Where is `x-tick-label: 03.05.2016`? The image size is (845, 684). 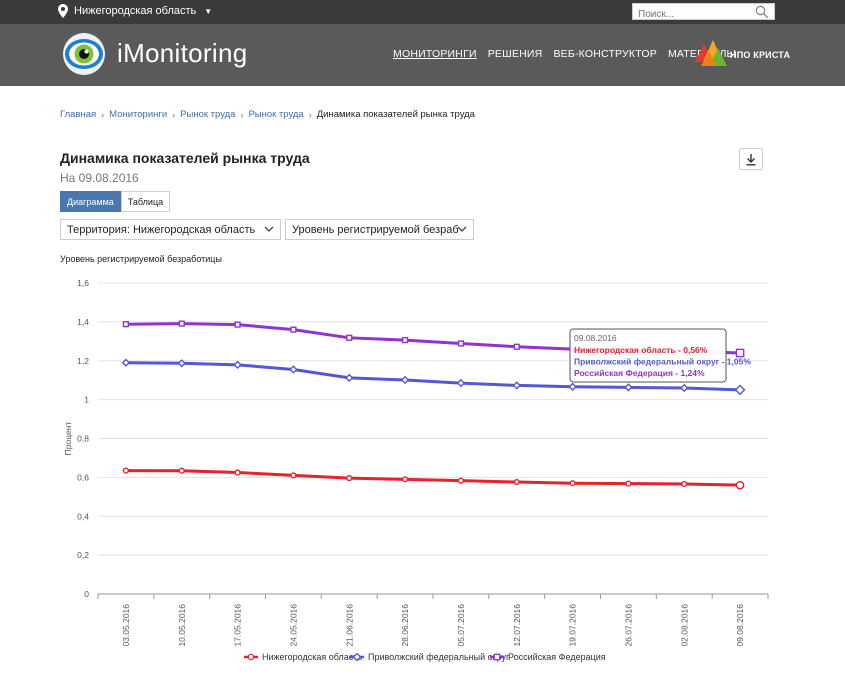 x-tick-label: 03.05.2016 is located at coordinates (126, 625).